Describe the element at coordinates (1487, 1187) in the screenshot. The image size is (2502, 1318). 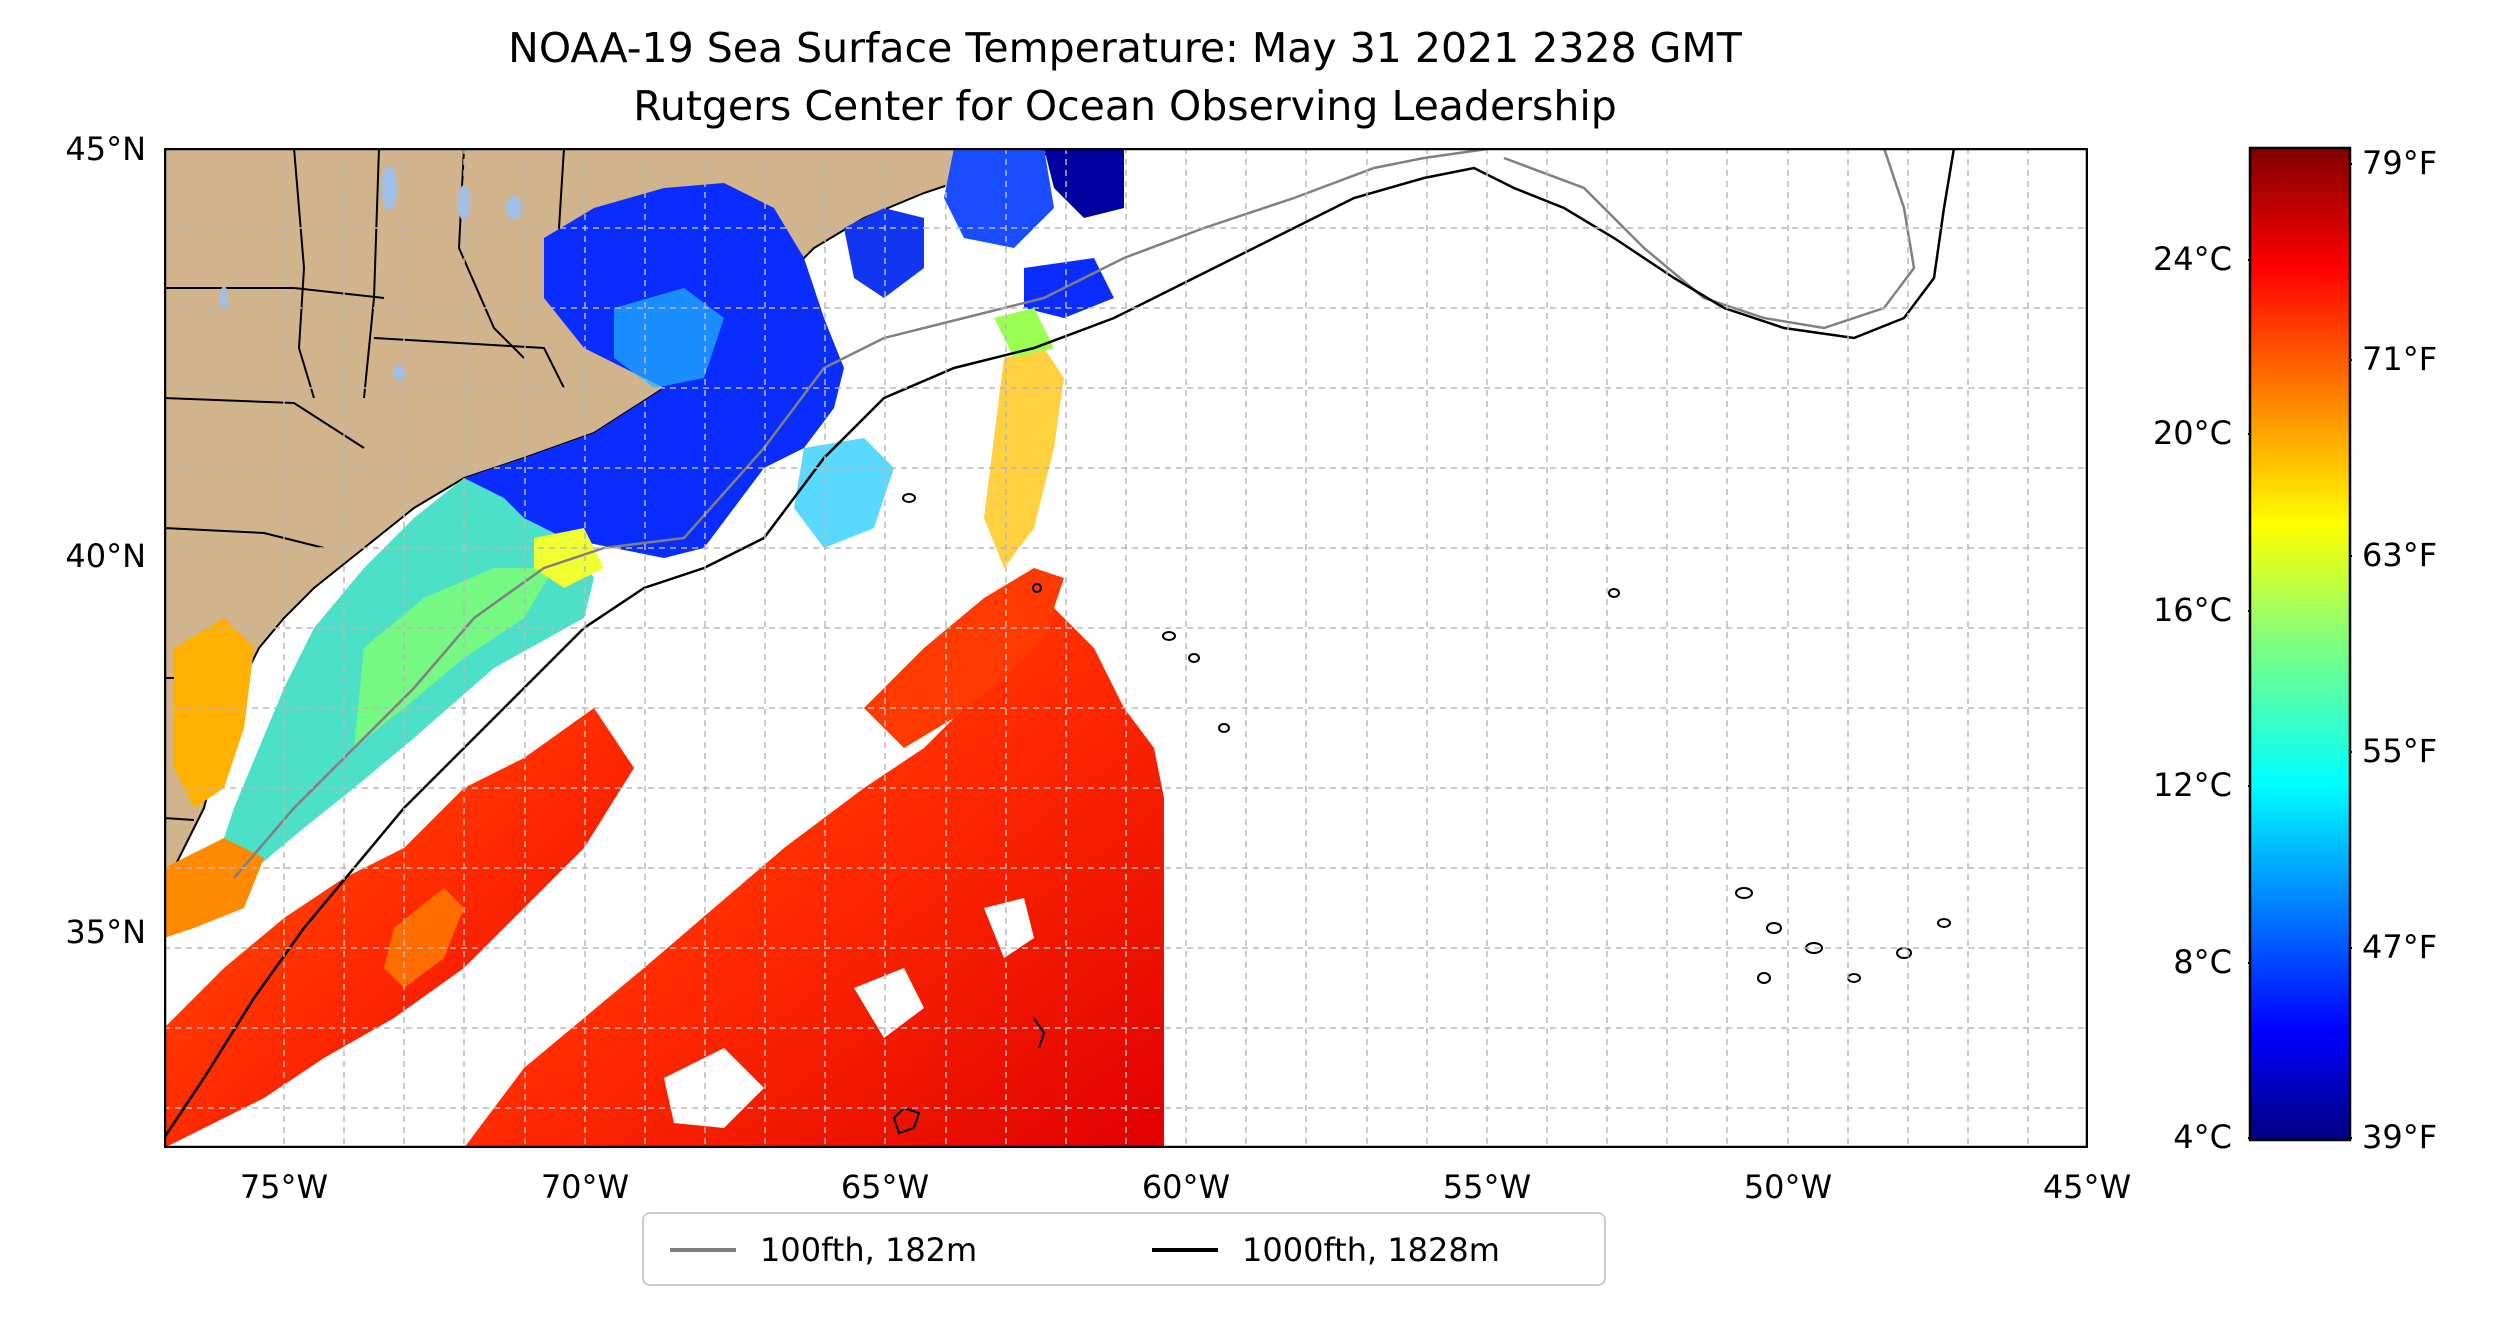
I see `x-tick-label: 55°W` at that location.